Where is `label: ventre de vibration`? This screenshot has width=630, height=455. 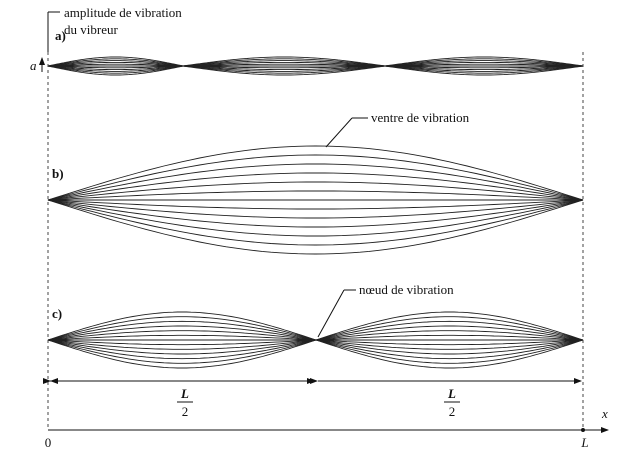
label: ventre de vibration is located at coordinates (420, 117).